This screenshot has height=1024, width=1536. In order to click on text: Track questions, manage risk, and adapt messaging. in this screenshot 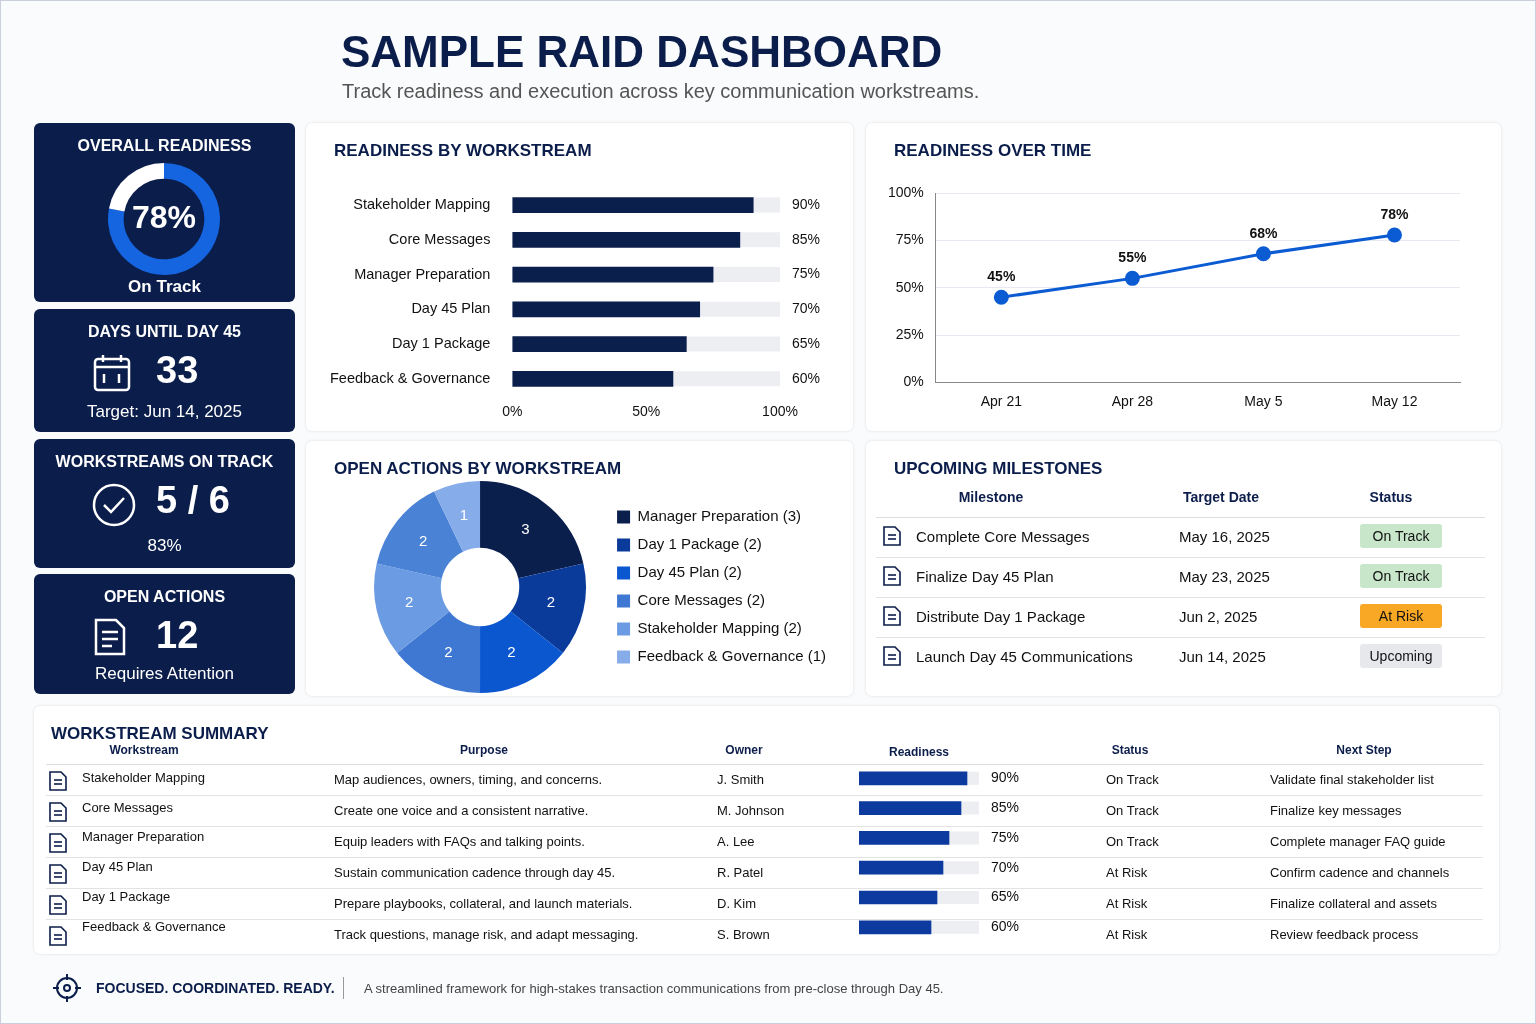, I will do `click(486, 934)`.